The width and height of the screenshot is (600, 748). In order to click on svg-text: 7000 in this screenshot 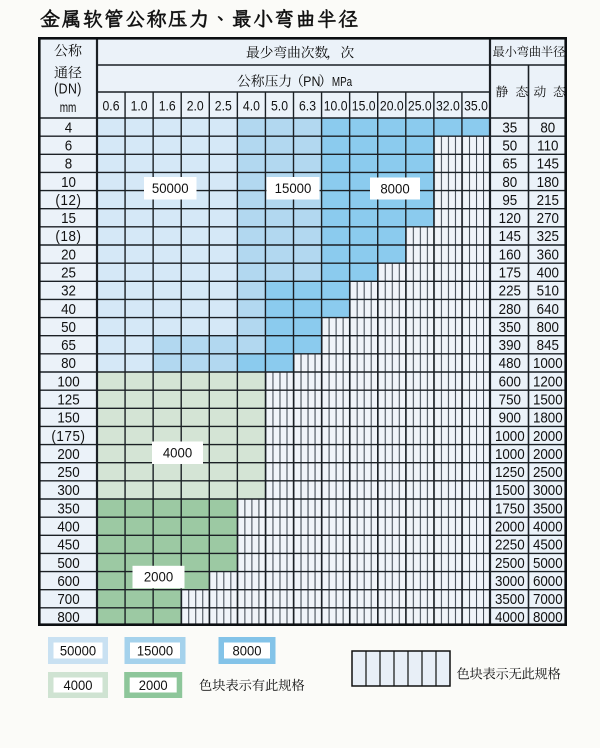, I will do `click(548, 599)`.